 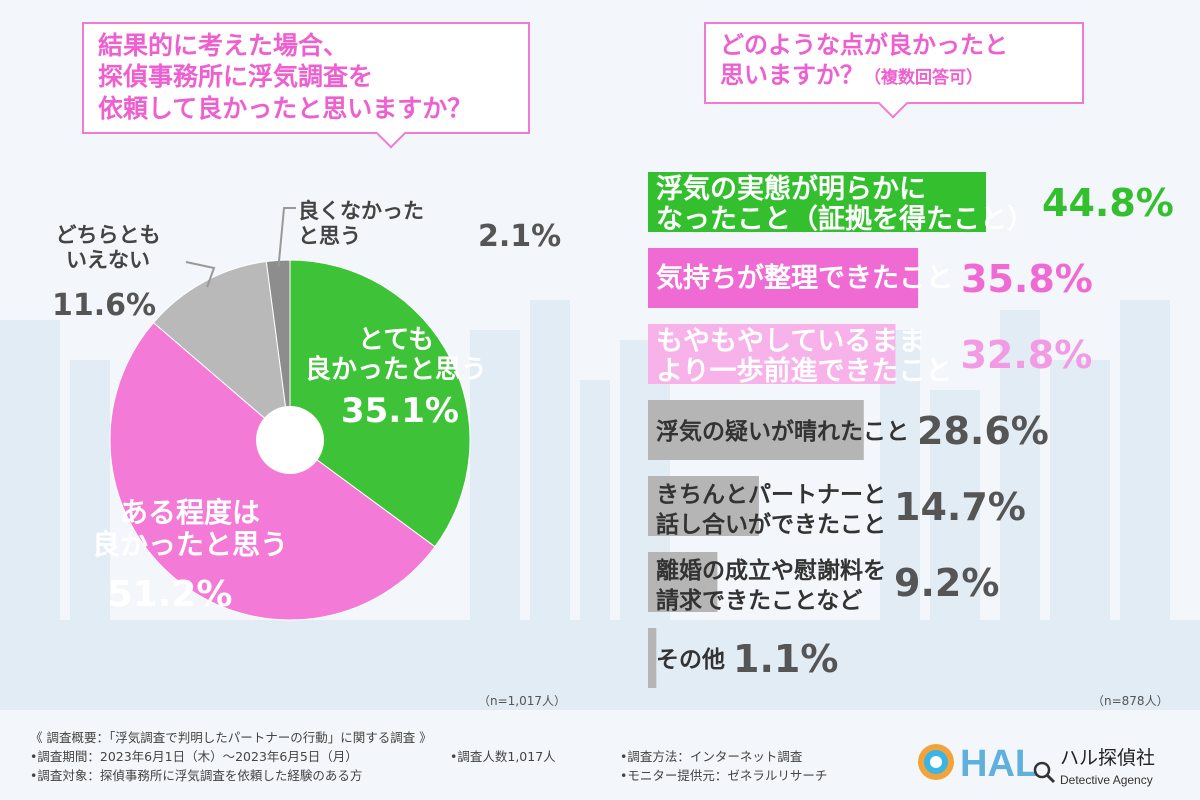 What do you see at coordinates (785, 659) in the screenshot?
I see `bar-value-label: 1.1%` at bounding box center [785, 659].